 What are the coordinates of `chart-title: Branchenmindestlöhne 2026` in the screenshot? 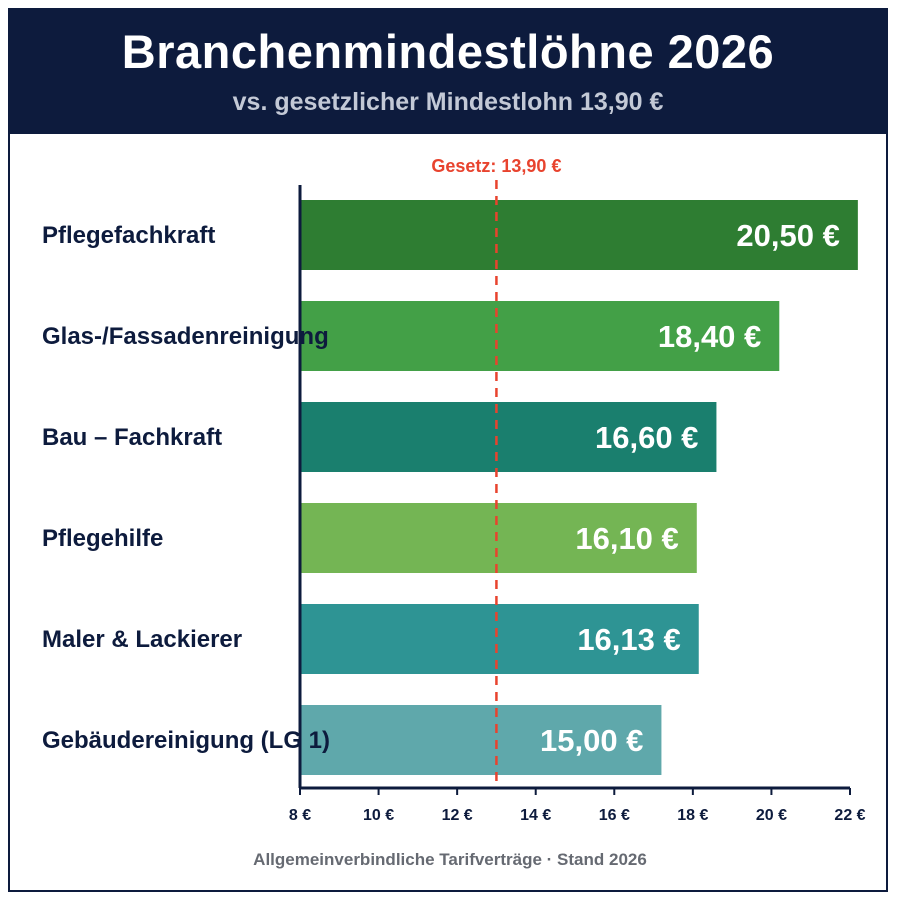 It's located at (448, 51).